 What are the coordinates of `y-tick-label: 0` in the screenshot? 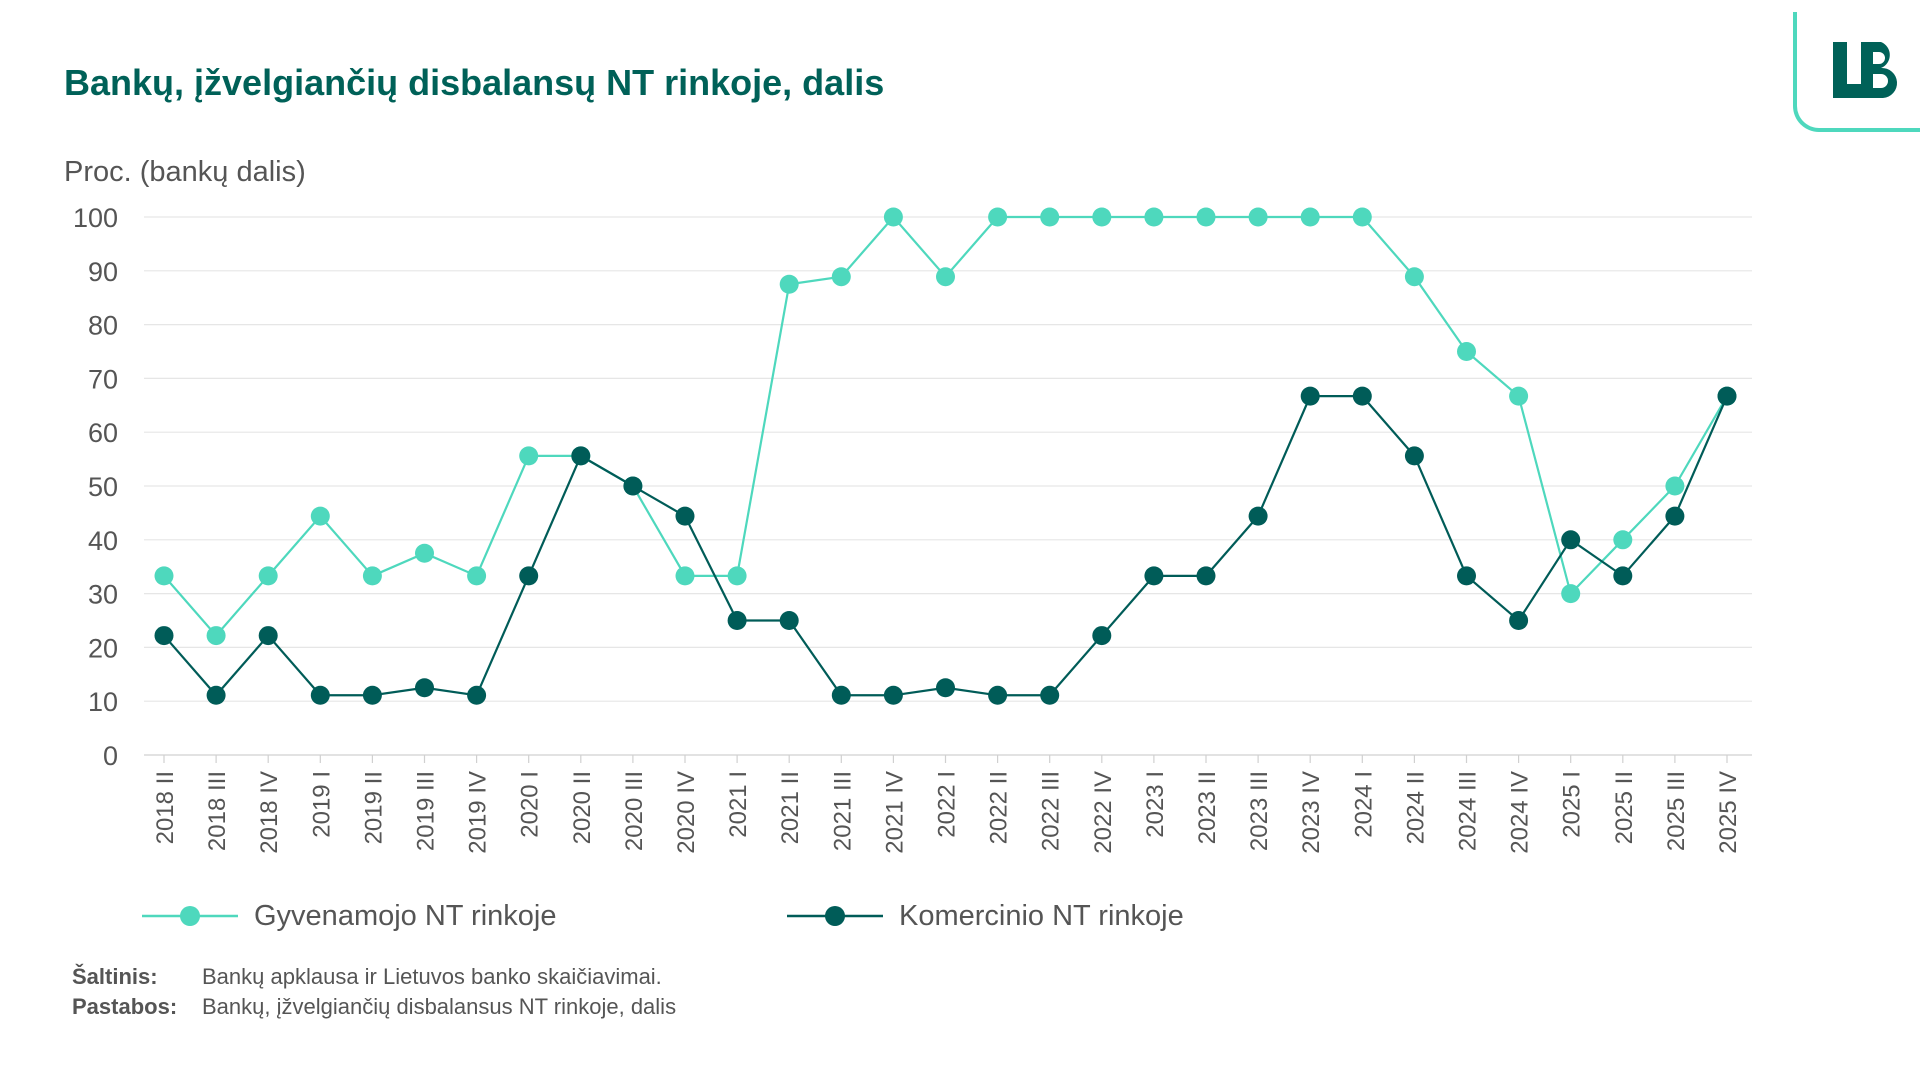 It's located at (110, 756).